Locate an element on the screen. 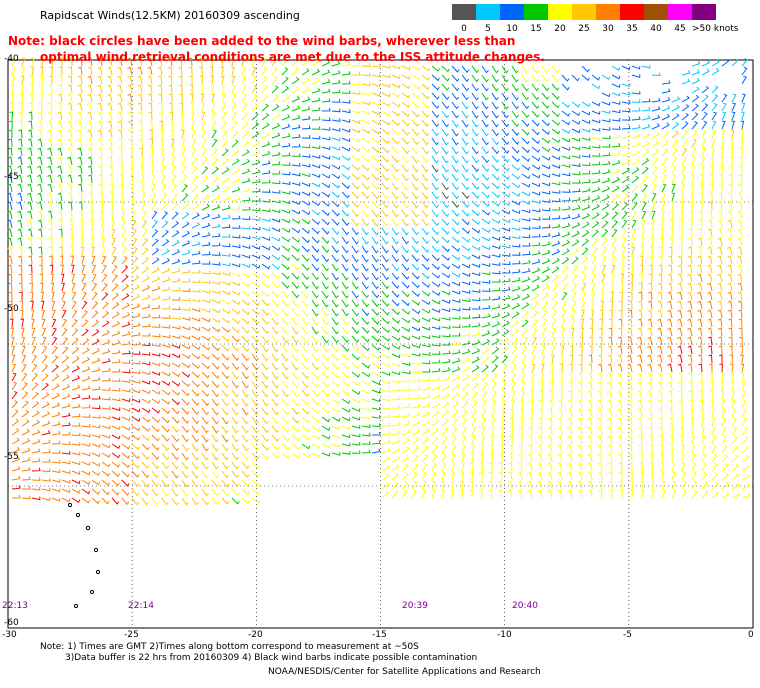 The width and height of the screenshot is (760, 688). lon-tick-label: -10 is located at coordinates (504, 635).